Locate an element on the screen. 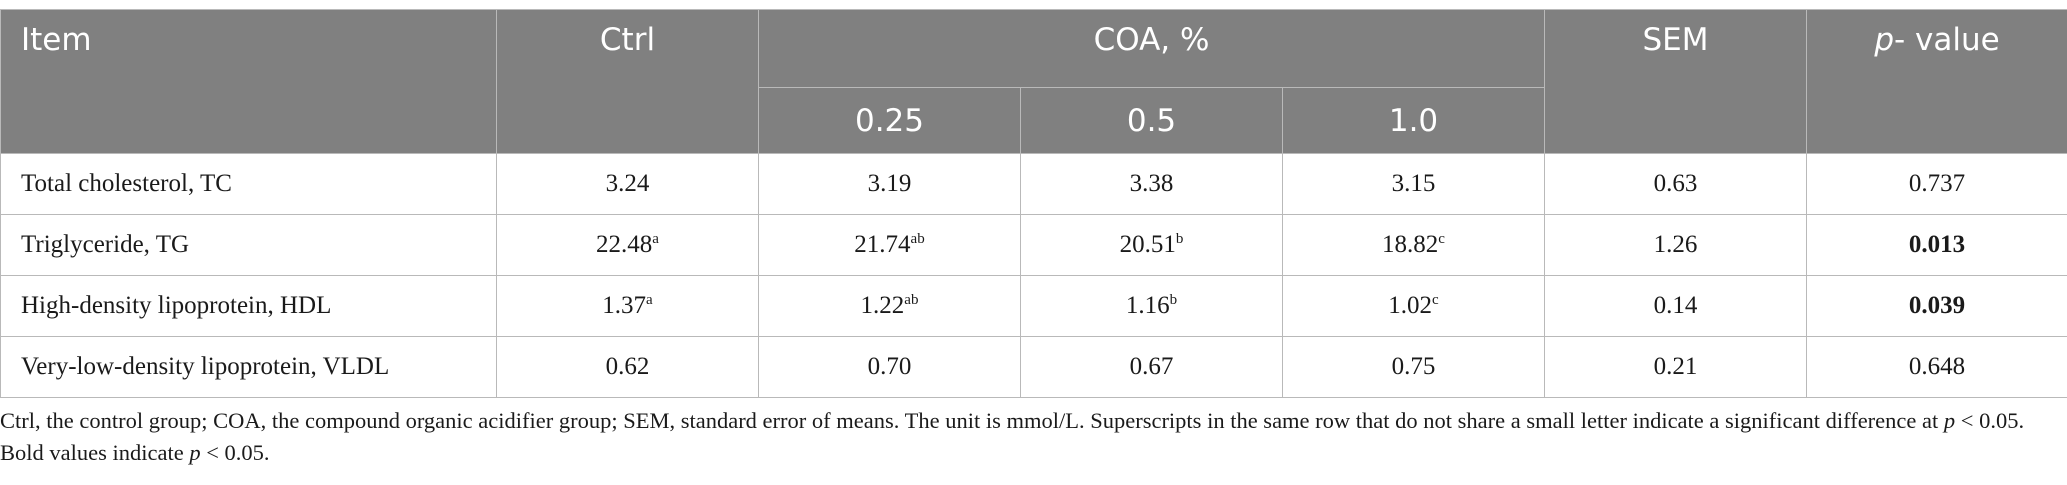  cell-ctrl: 0.62 is located at coordinates (627, 367).